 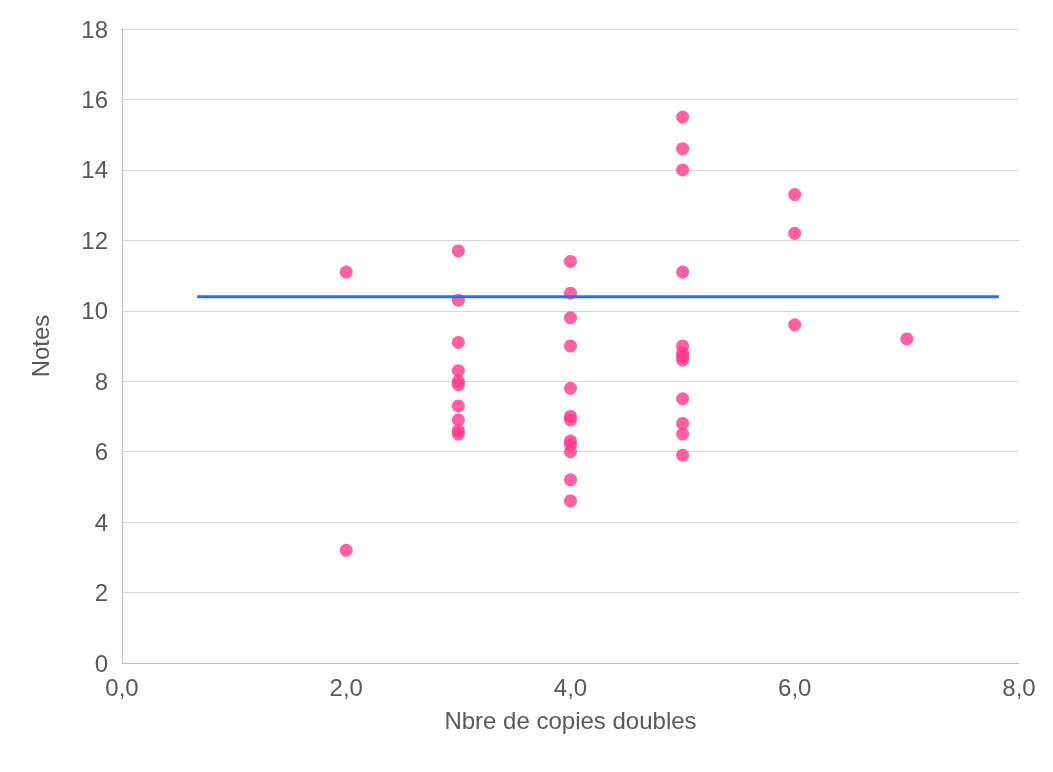 I want to click on x-tick-label: 8,0, so click(x=1019, y=687).